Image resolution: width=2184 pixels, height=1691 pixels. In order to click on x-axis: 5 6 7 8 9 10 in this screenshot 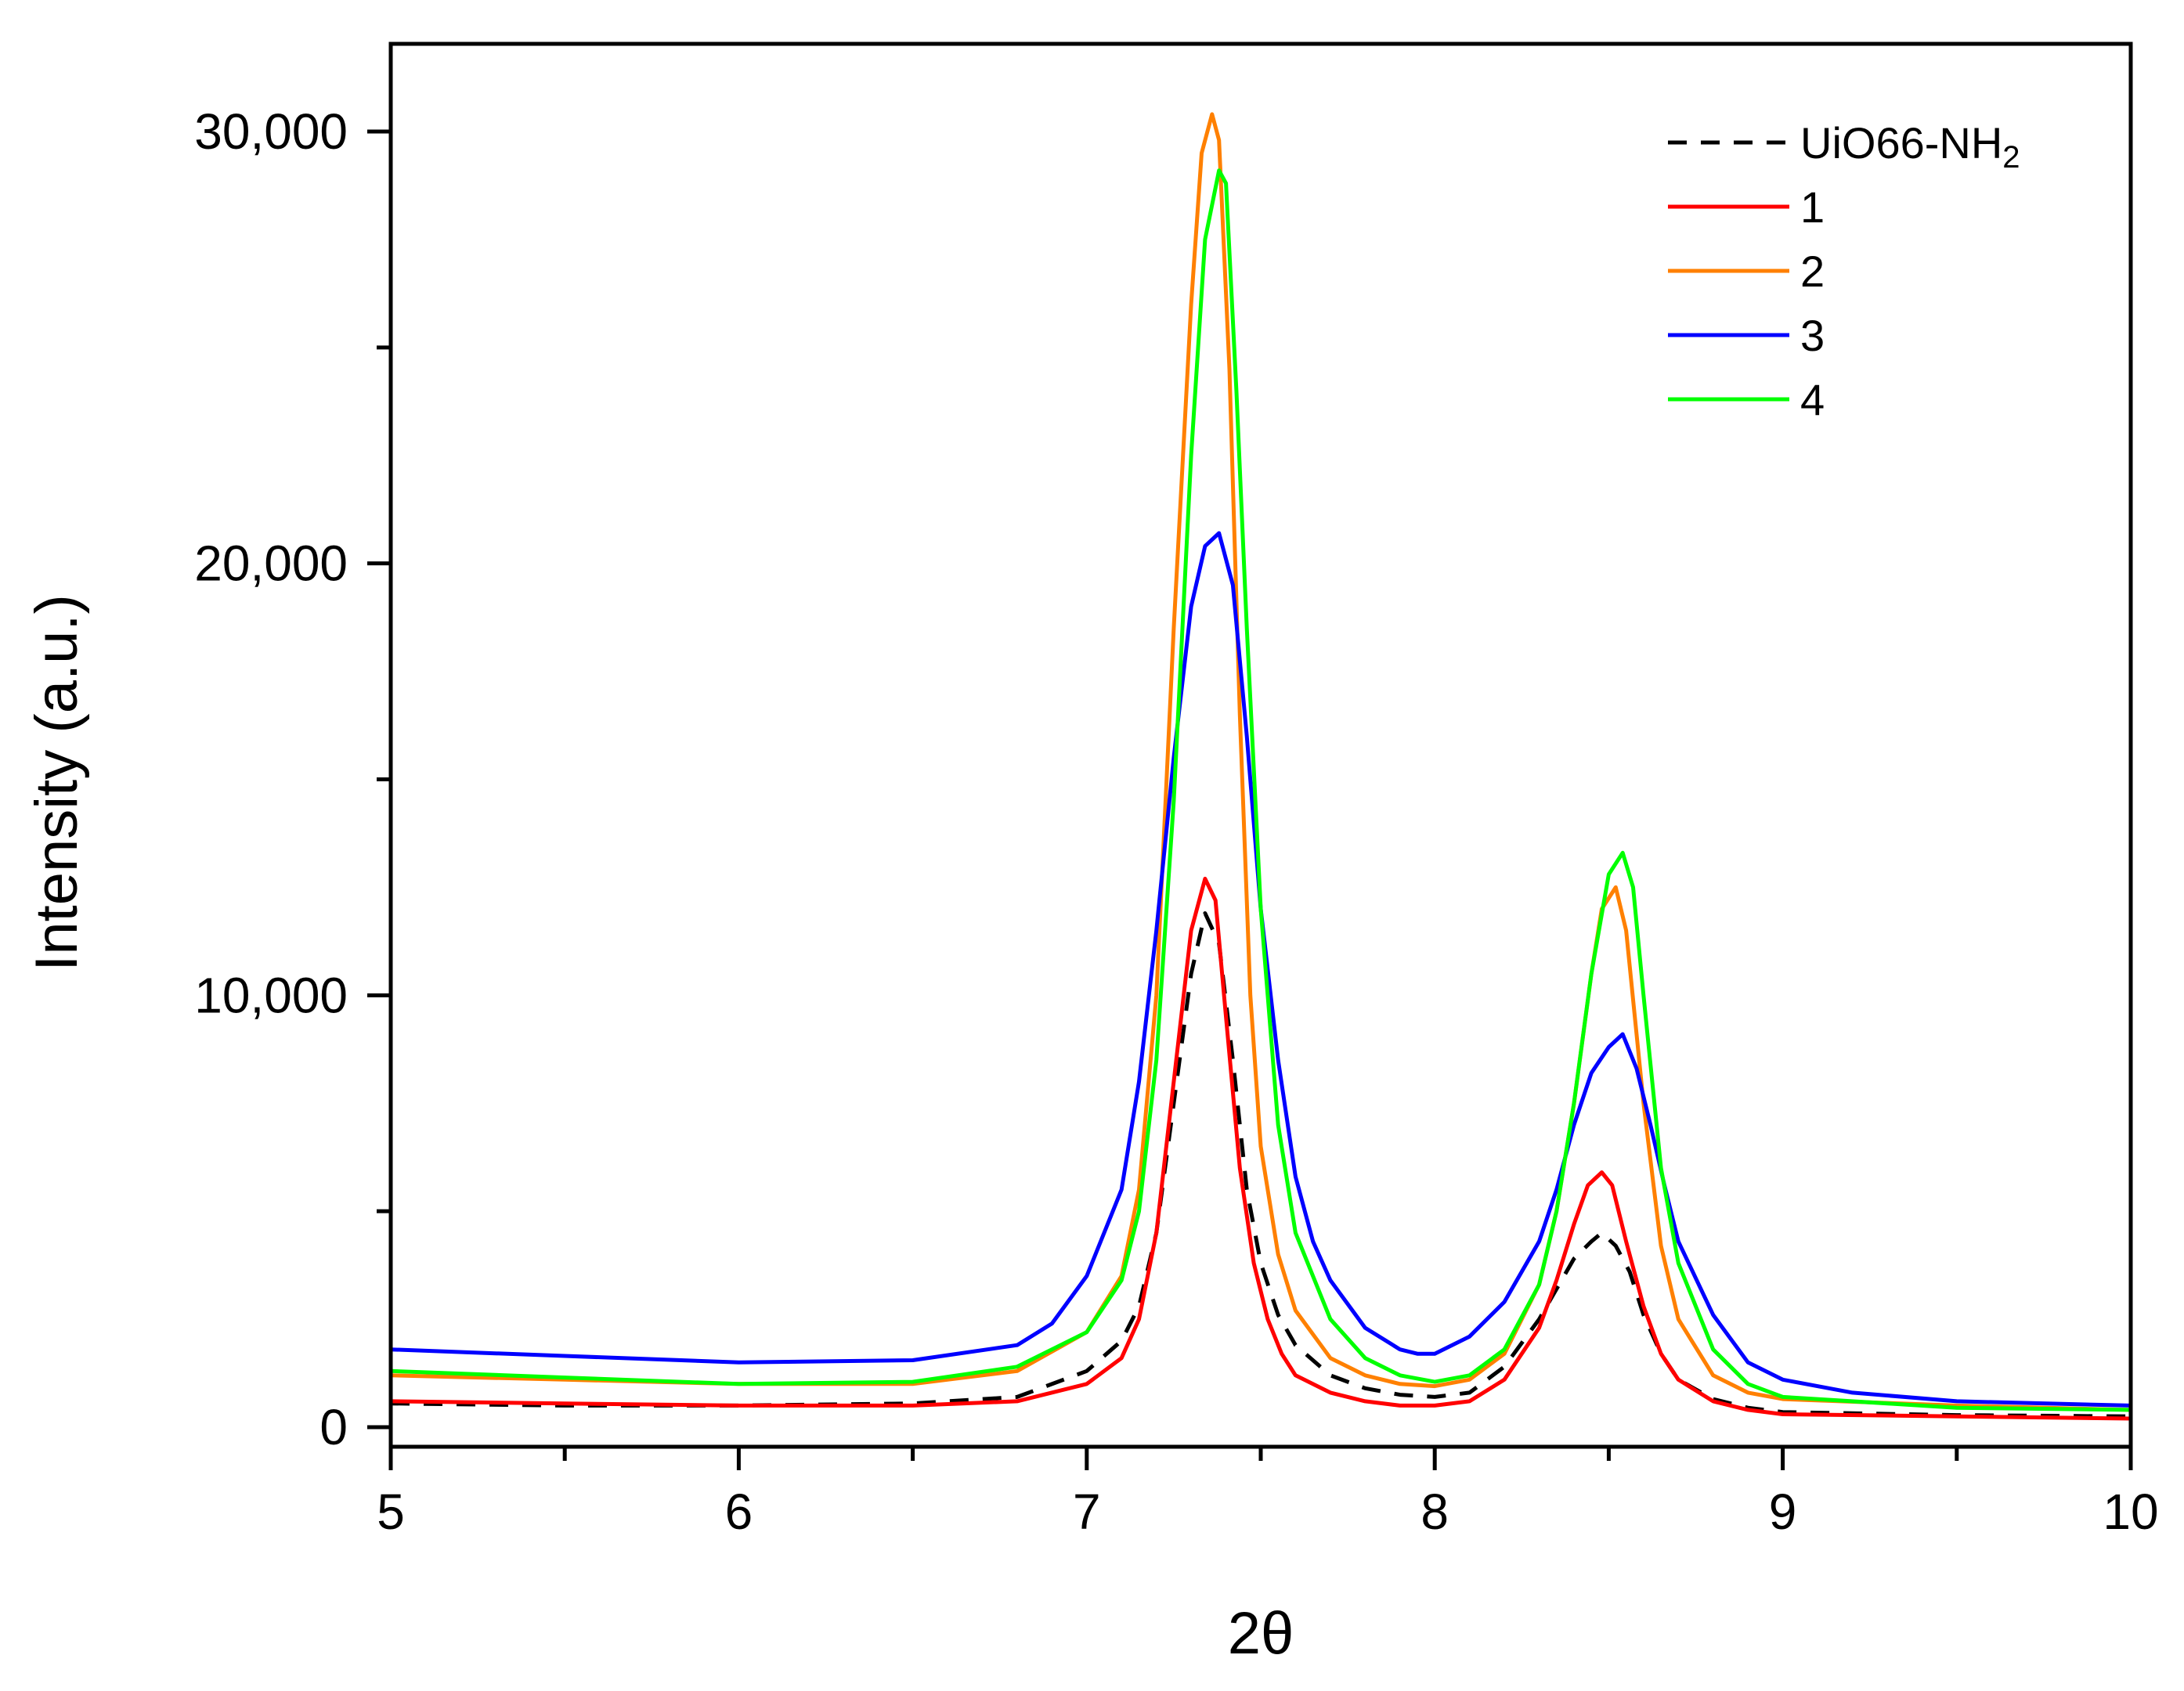, I will do `click(1268, 1493)`.